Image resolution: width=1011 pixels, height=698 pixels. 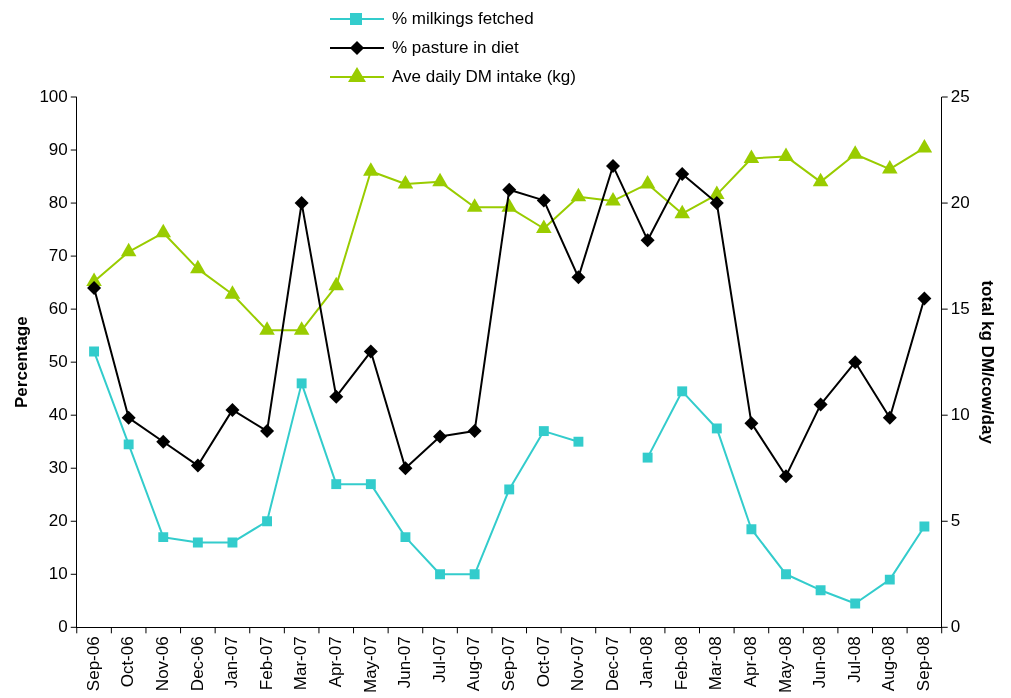 I want to click on x-tick-label: Jan-08, so click(x=647, y=662).